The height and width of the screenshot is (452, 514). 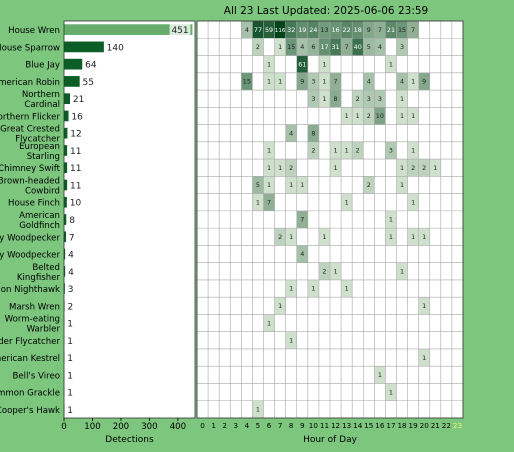 What do you see at coordinates (391, 30) in the screenshot?
I see `heatmap-cell-value: 21` at bounding box center [391, 30].